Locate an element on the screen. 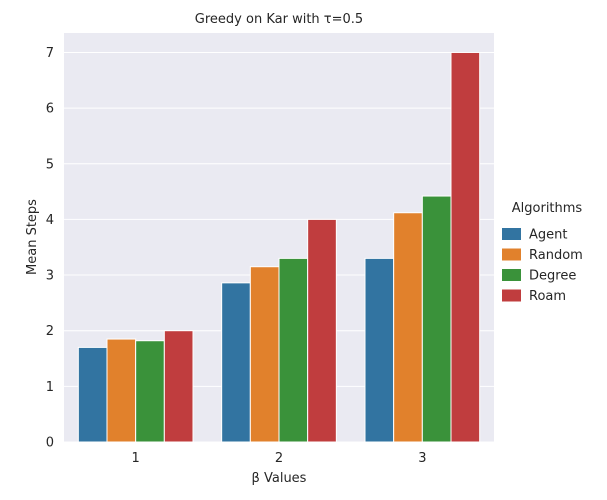 The width and height of the screenshot is (607, 500). x-tick-label: 3 is located at coordinates (422, 458).